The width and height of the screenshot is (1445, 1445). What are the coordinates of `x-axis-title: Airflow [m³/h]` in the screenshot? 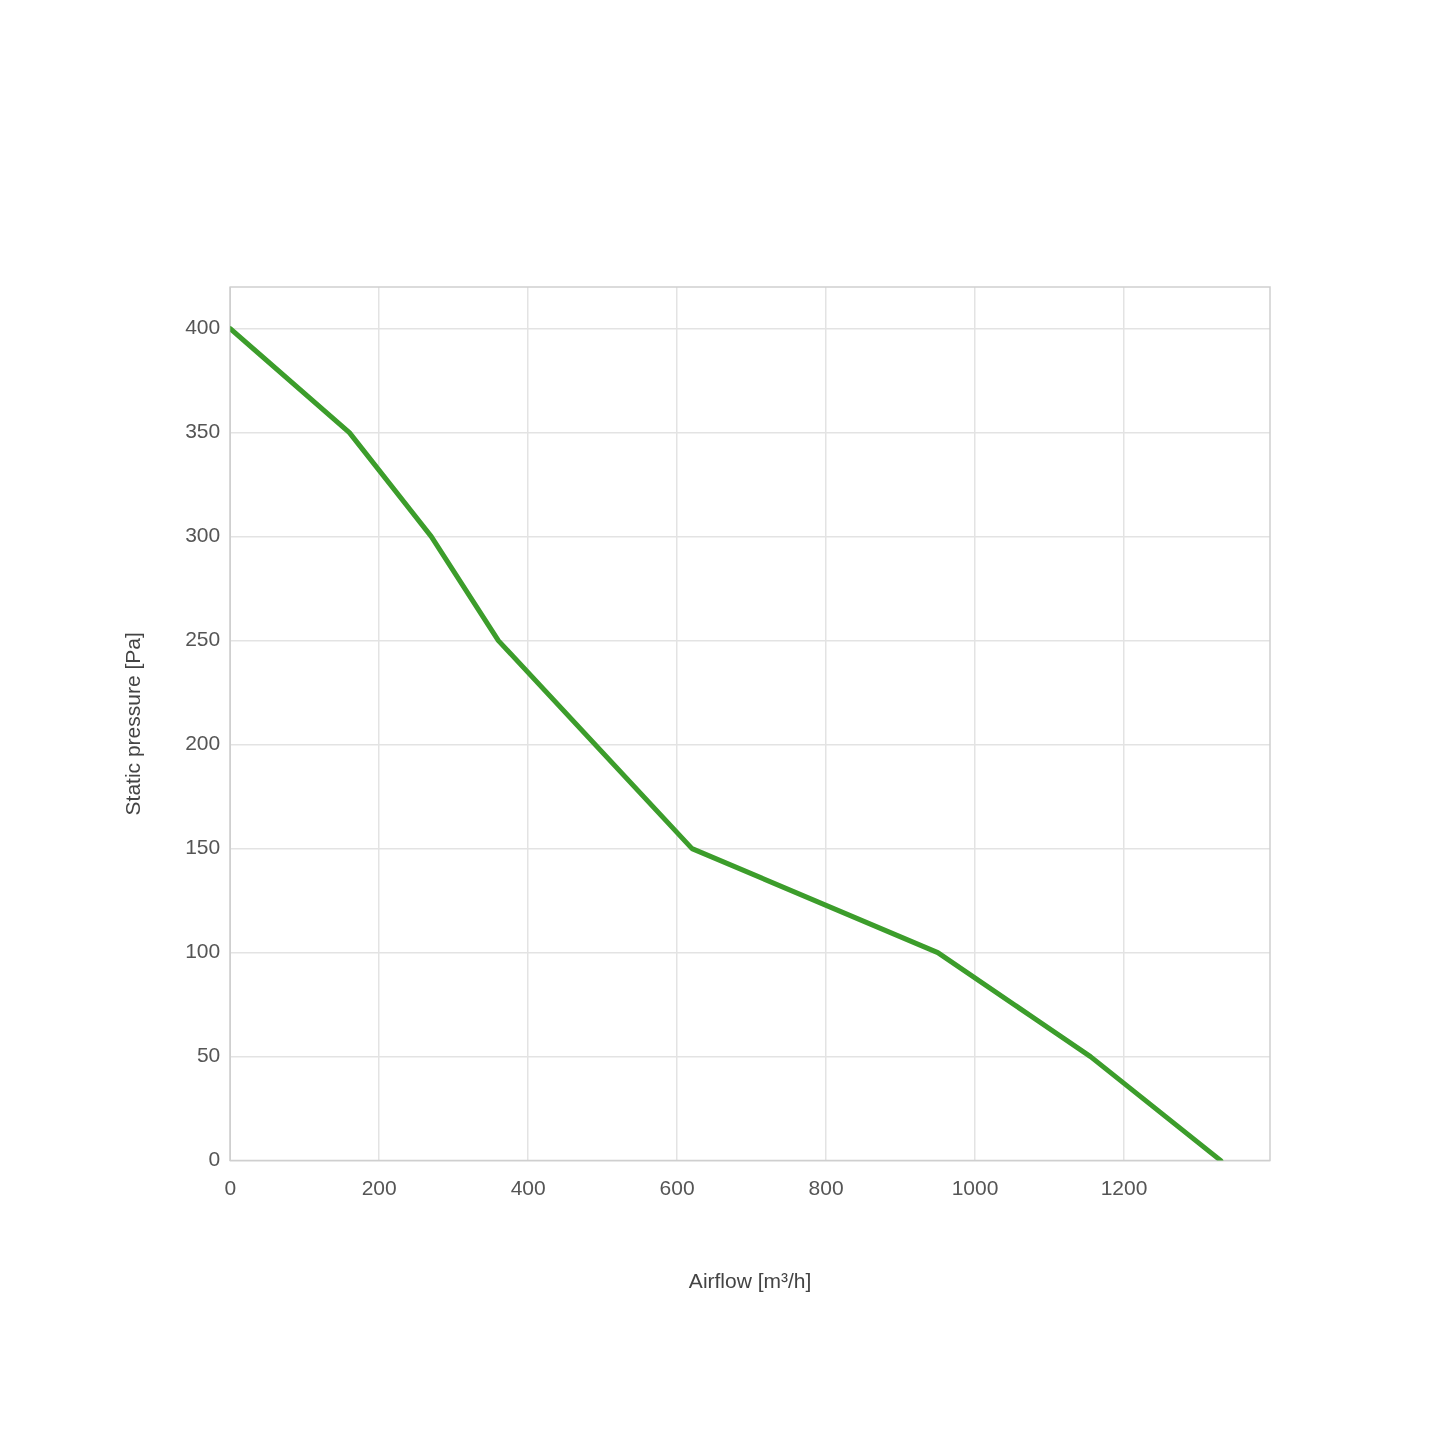 It's located at (750, 1281).